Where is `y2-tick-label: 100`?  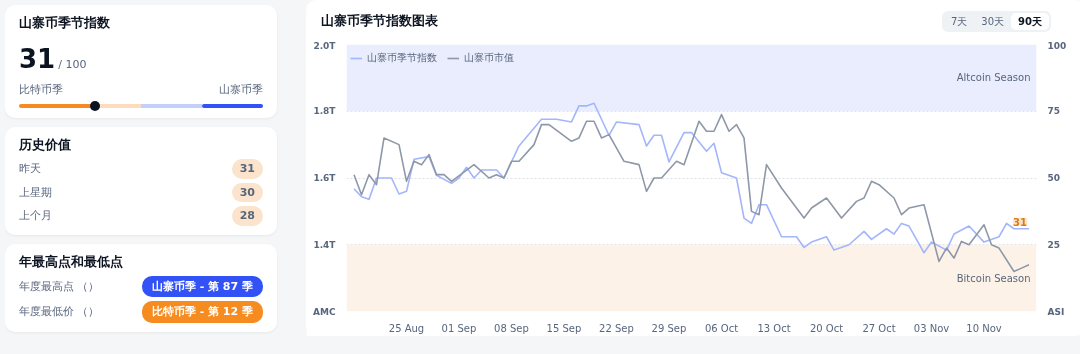 y2-tick-label: 100 is located at coordinates (1057, 45).